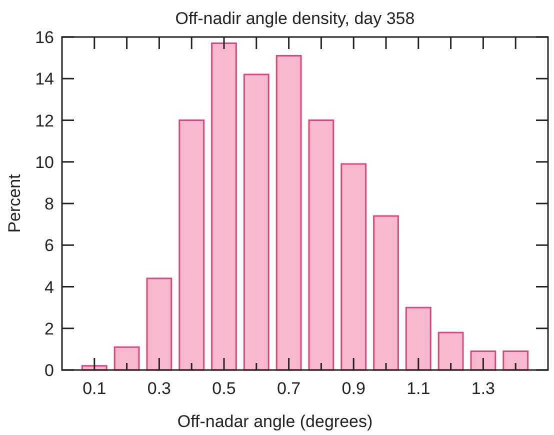 This screenshot has width=554, height=435. Describe the element at coordinates (49, 246) in the screenshot. I see `y-tick-label: 6` at that location.